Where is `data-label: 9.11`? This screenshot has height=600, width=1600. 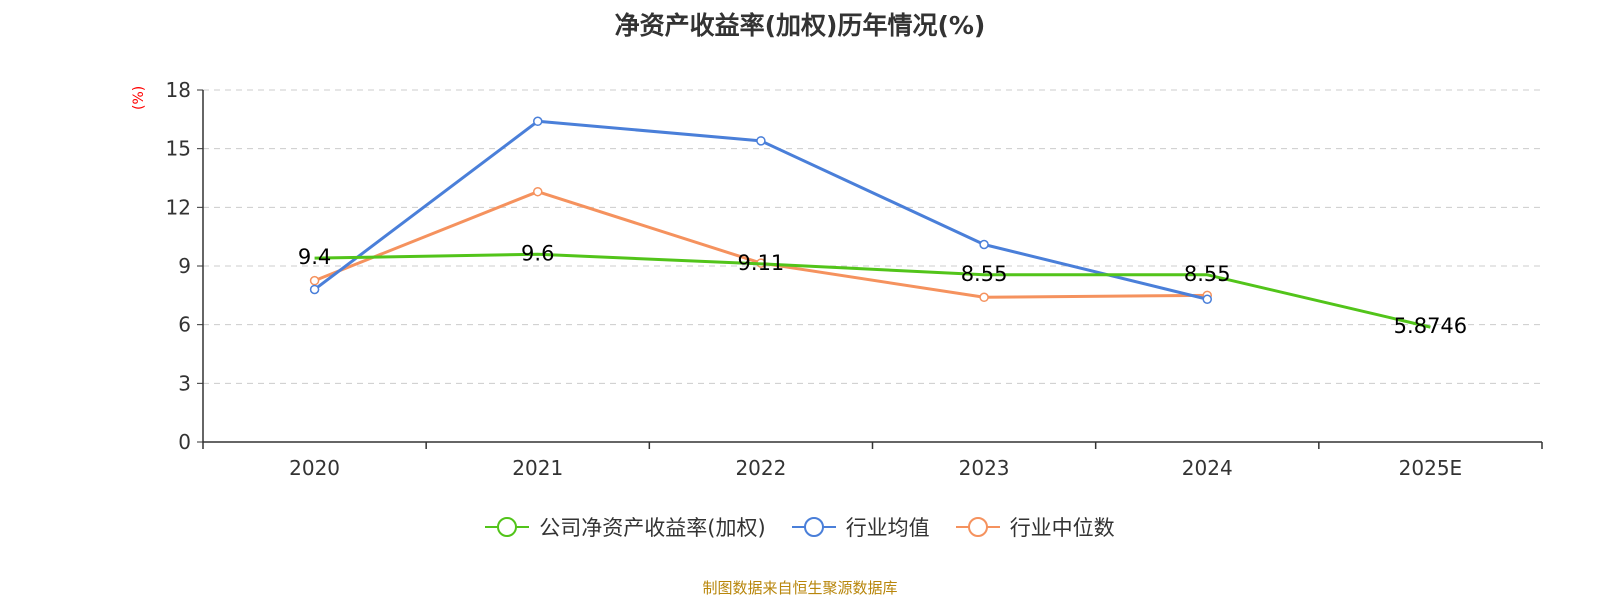
data-label: 9.11 is located at coordinates (761, 263).